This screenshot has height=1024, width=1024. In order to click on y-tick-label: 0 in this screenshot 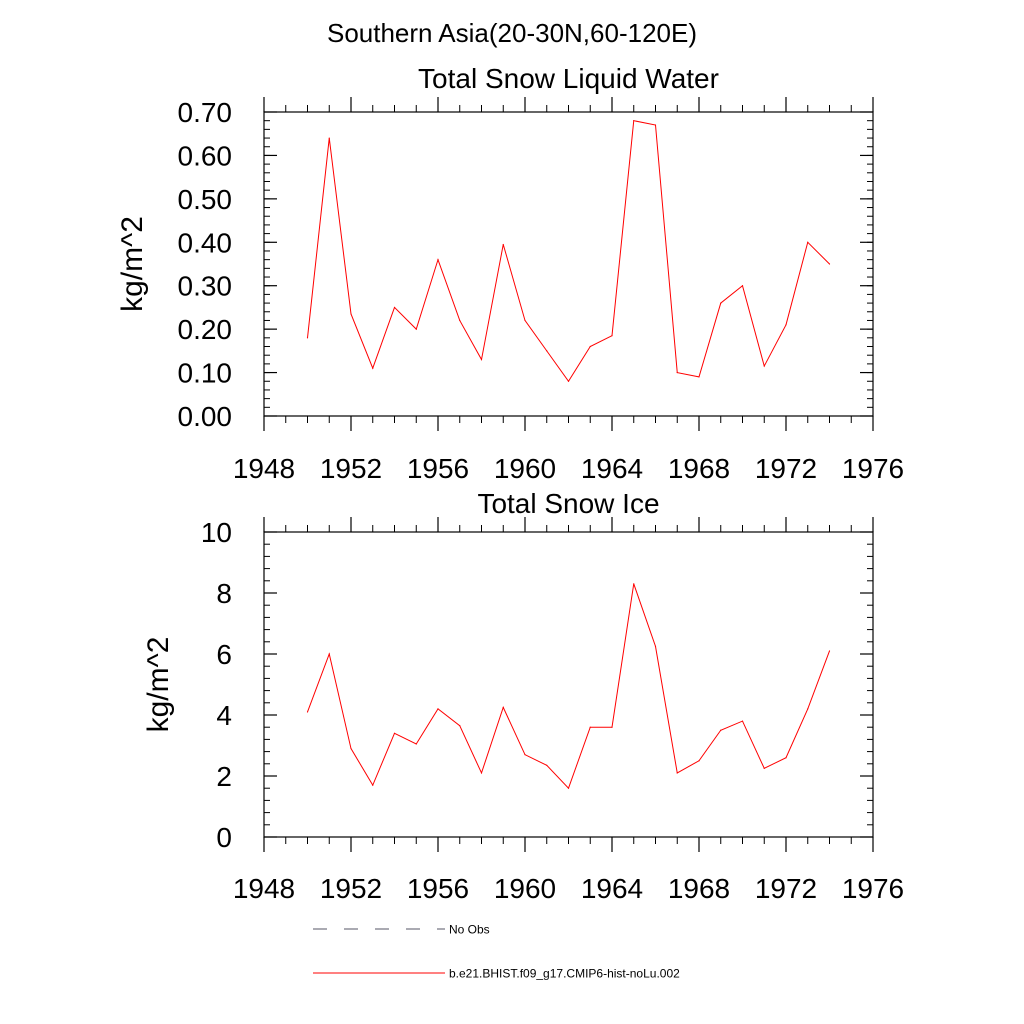, I will do `click(224, 837)`.